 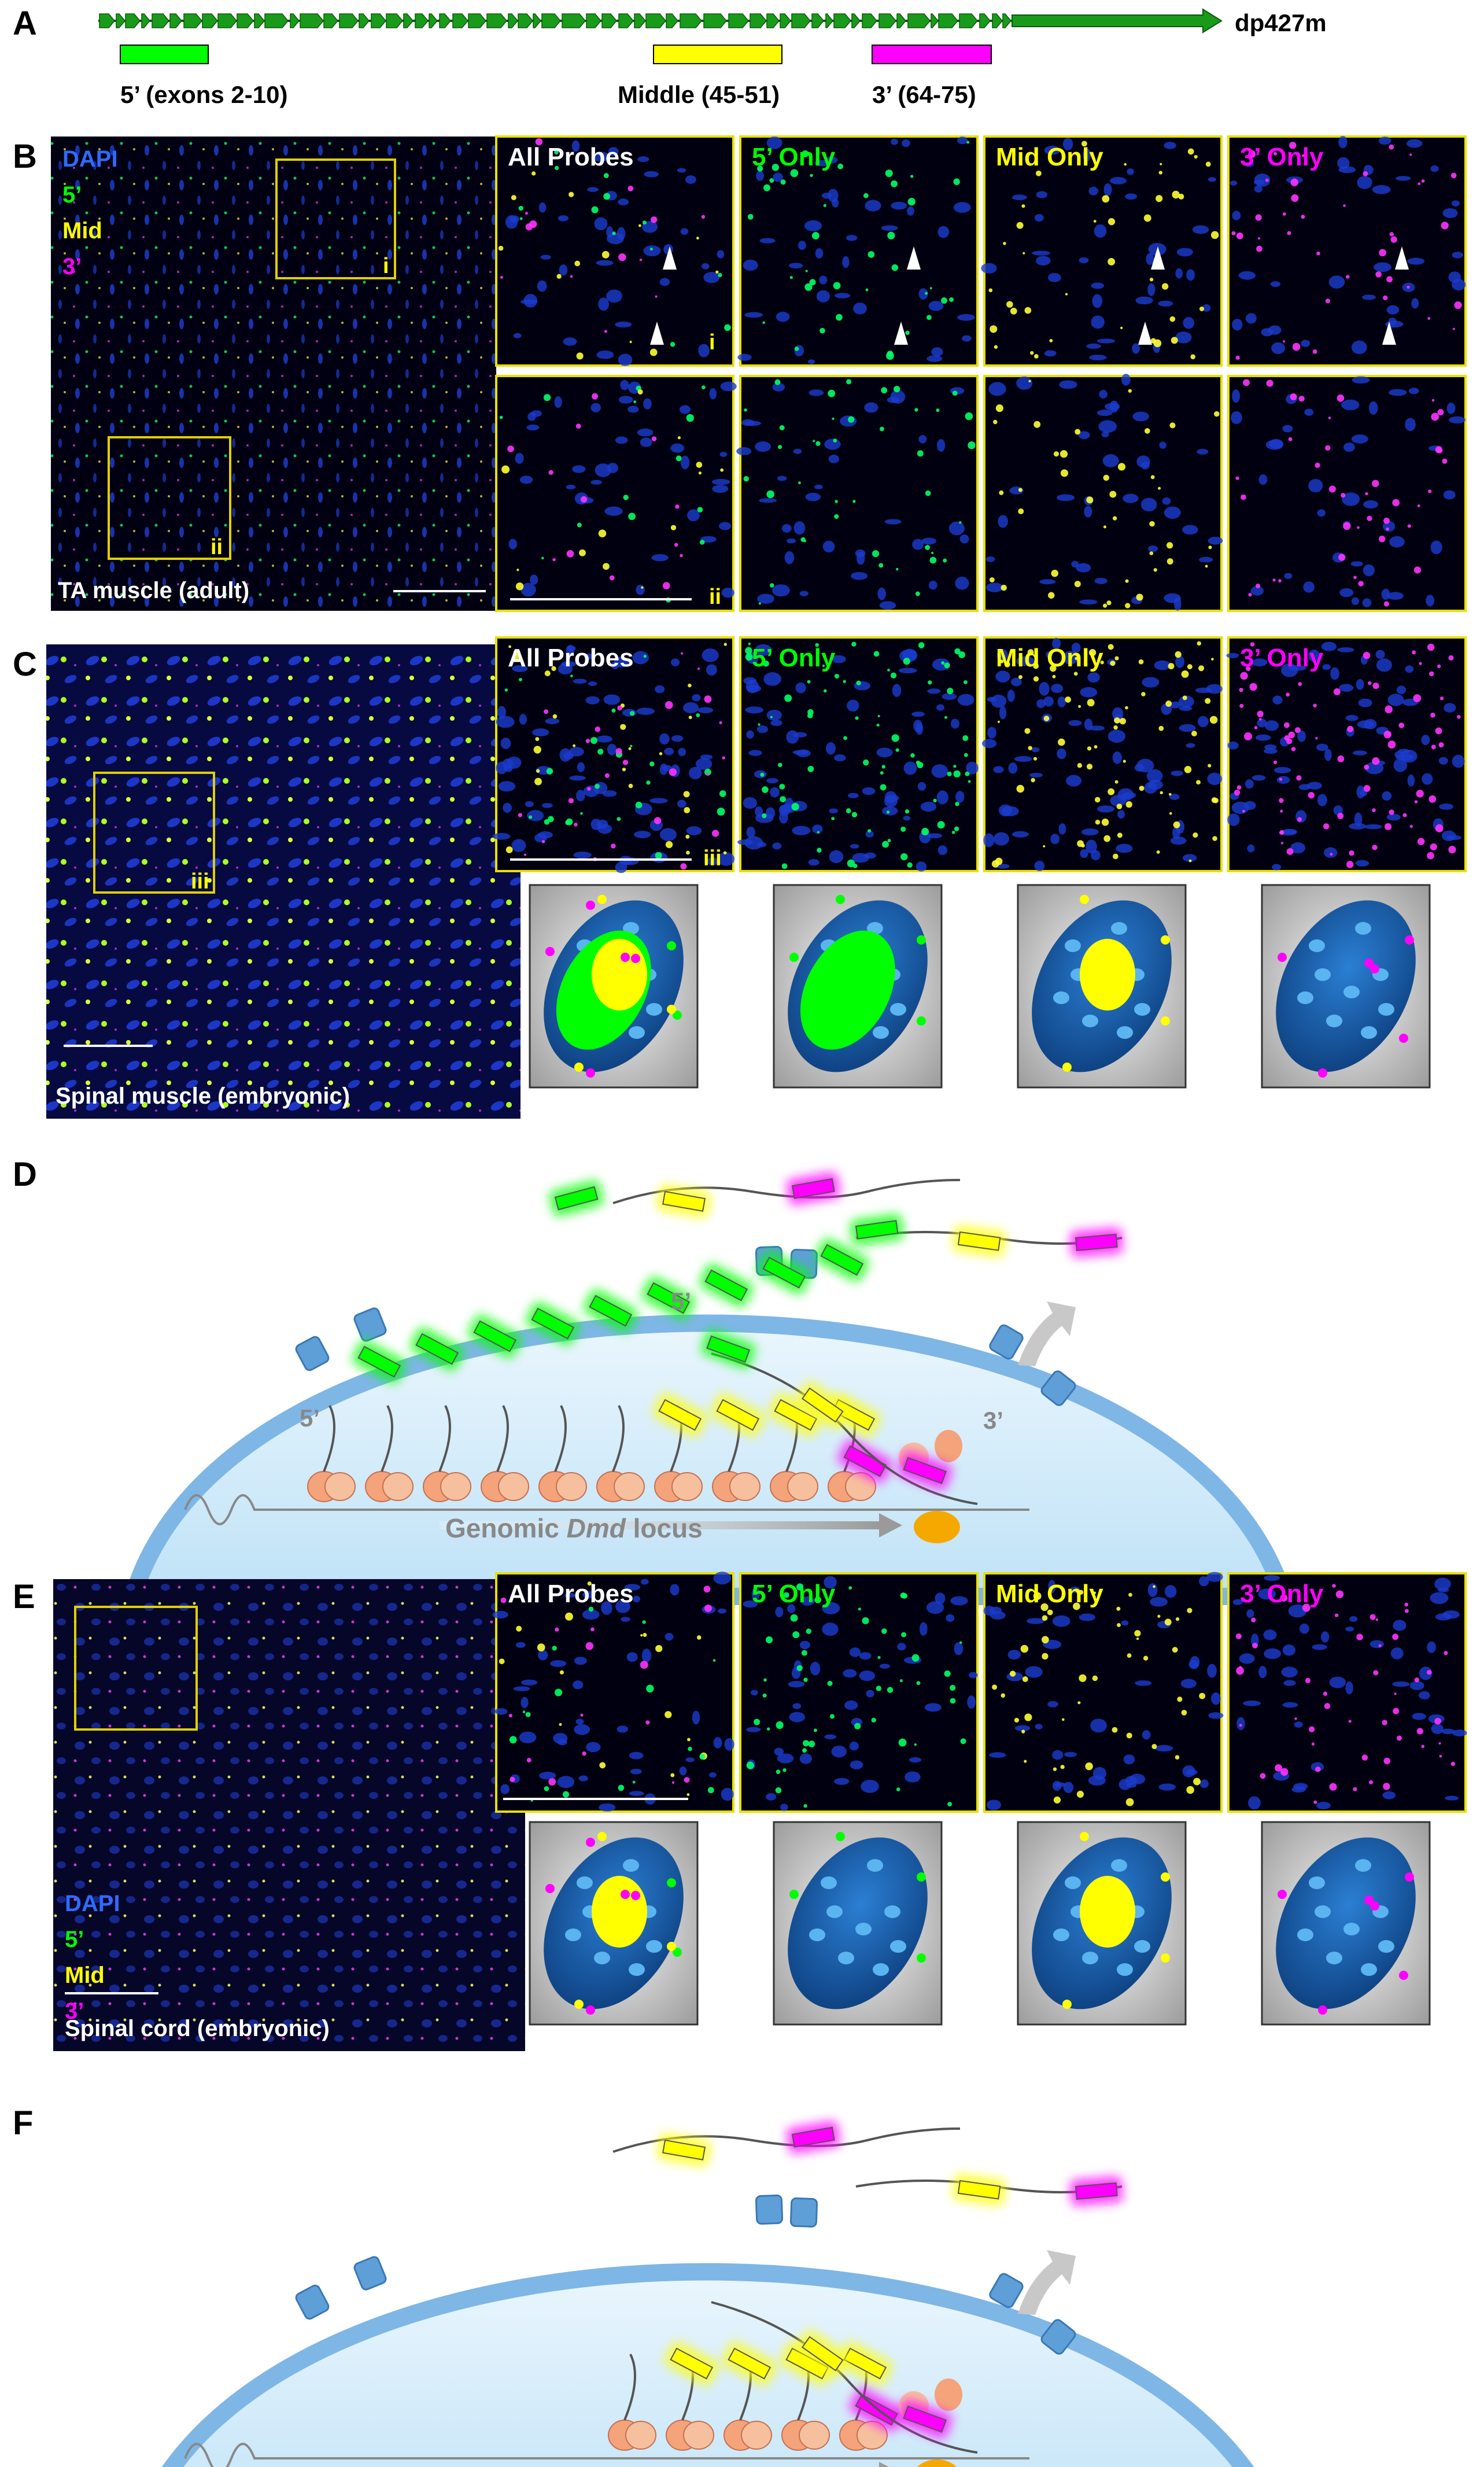 I want to click on cell-schematic-5-only, so click(x=858, y=1923).